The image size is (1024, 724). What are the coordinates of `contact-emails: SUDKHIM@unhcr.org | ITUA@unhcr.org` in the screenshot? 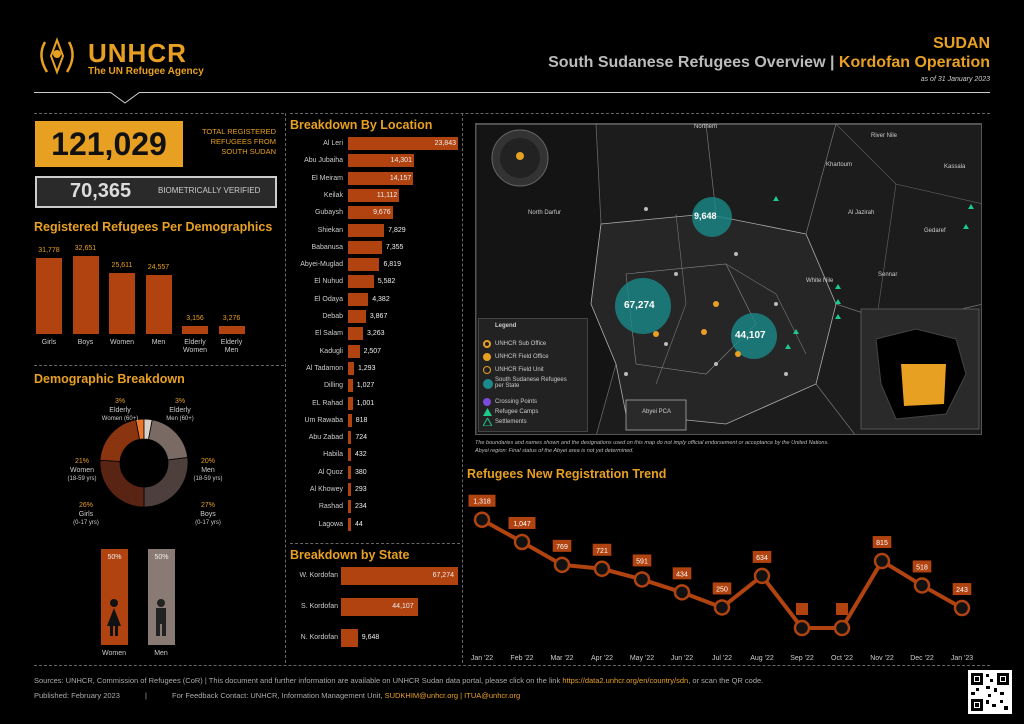 It's located at (452, 695).